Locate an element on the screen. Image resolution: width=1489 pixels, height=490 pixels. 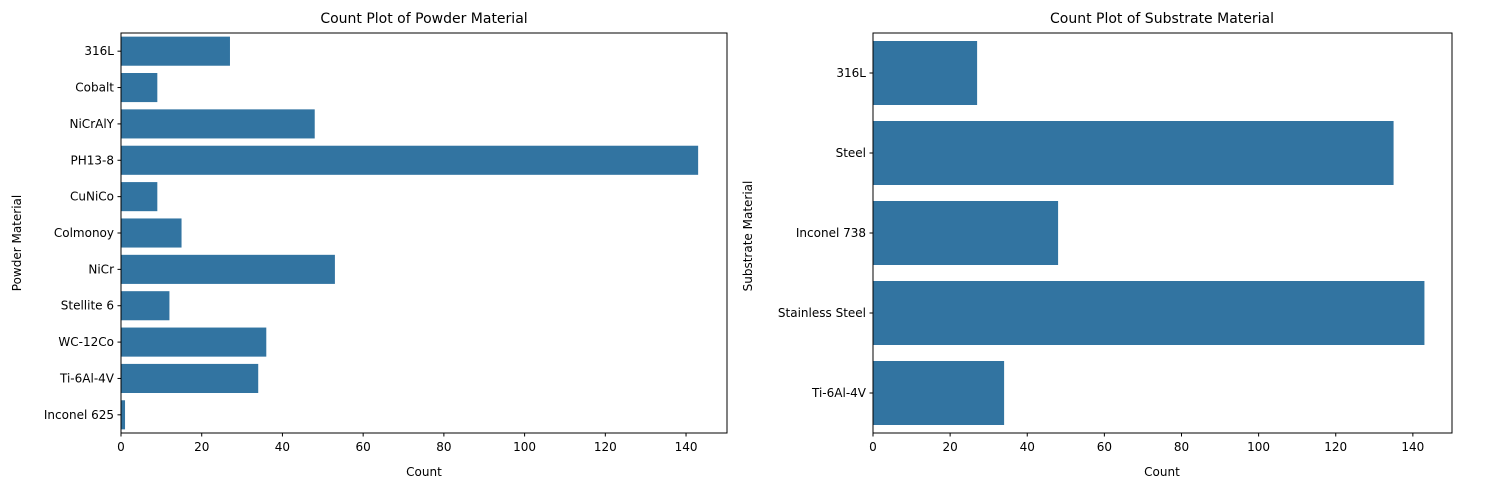
y-axis-label: Substrate Material is located at coordinates (748, 236).